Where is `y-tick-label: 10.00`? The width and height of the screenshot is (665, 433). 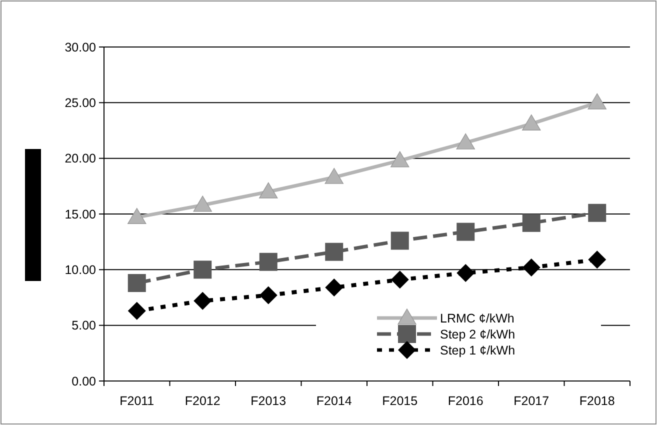 y-tick-label: 10.00 is located at coordinates (80, 270).